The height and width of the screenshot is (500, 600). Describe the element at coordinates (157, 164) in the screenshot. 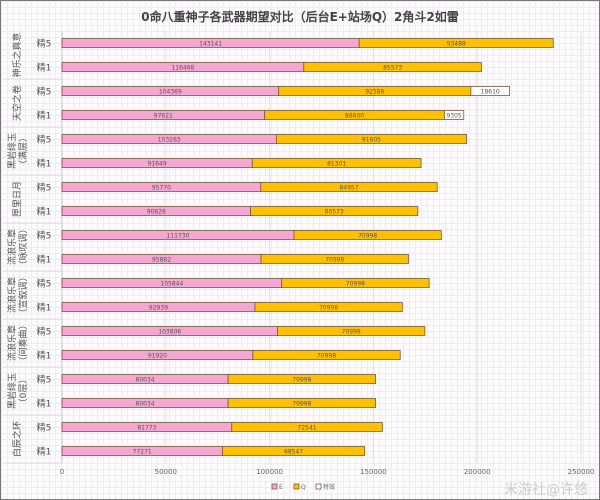

I see `data-label: 91649` at that location.